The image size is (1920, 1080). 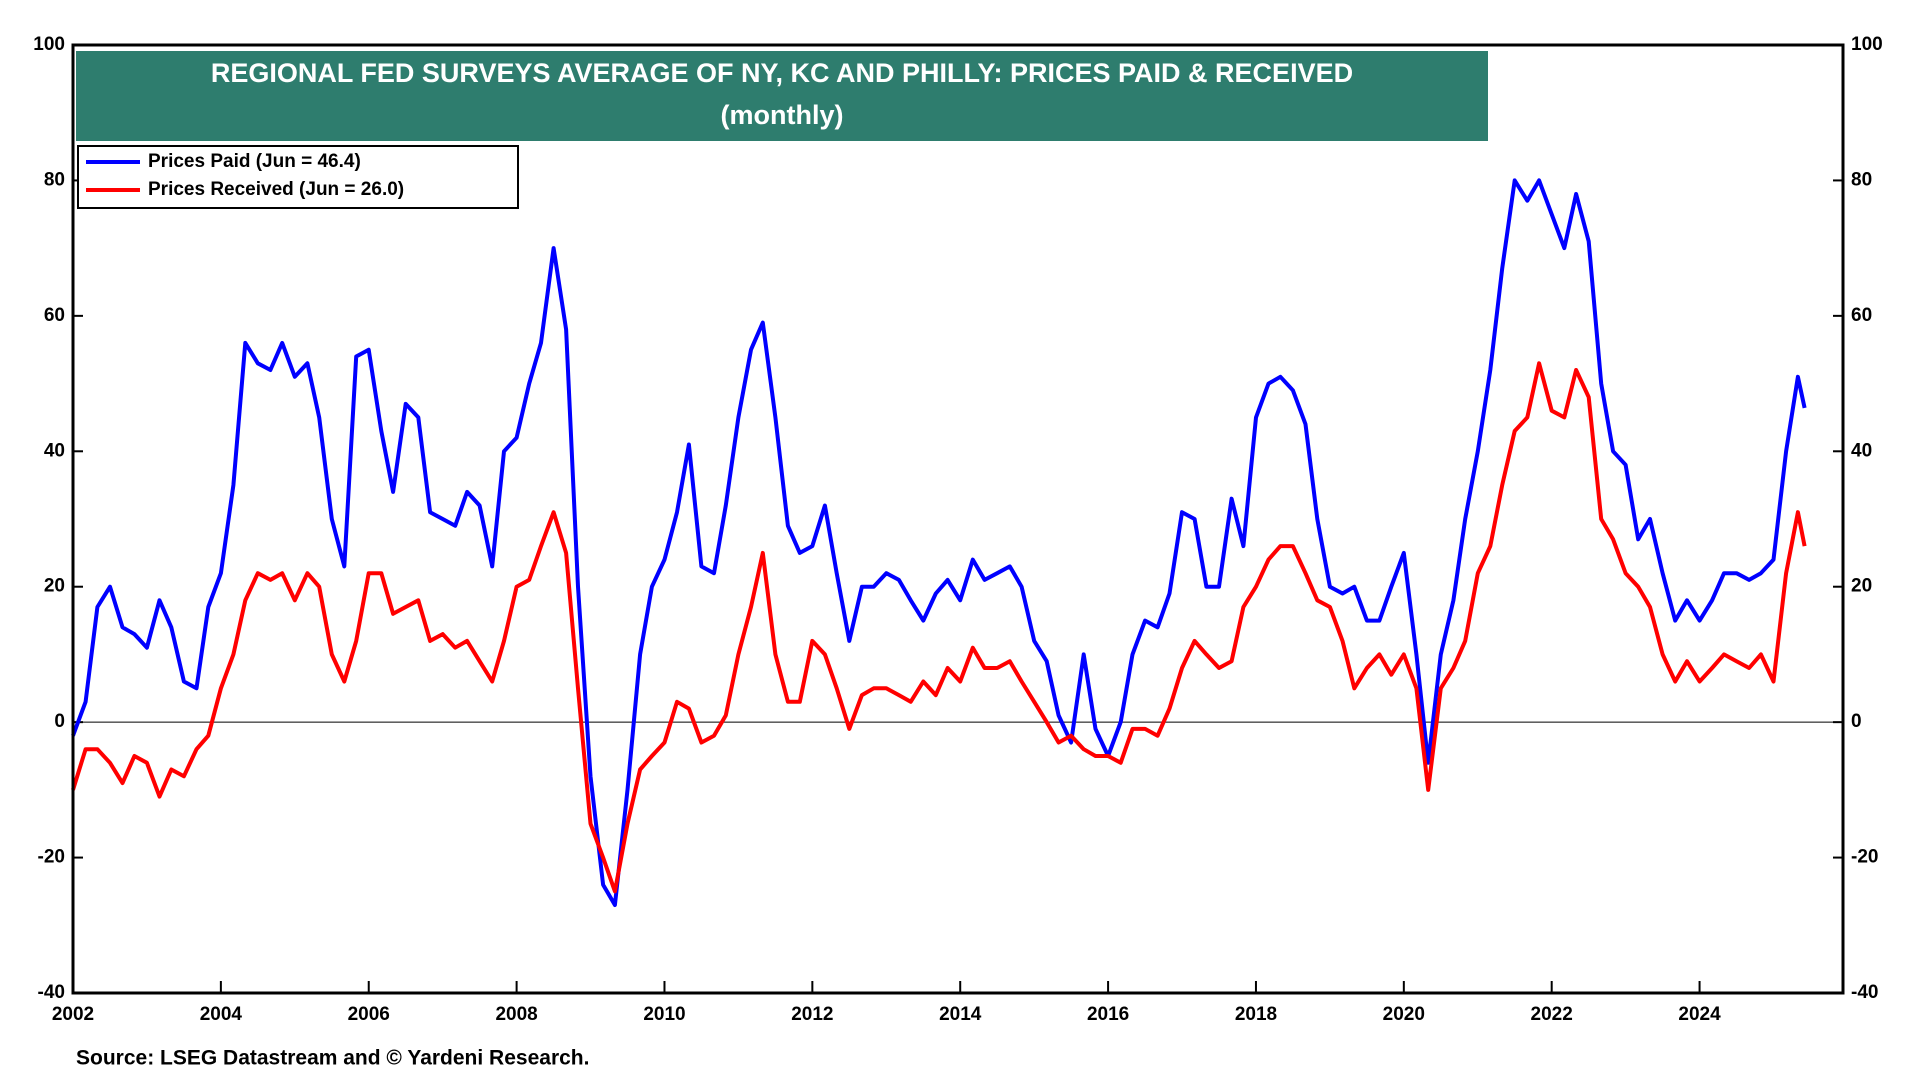 What do you see at coordinates (1256, 1014) in the screenshot?
I see `x-tick-label: 2018` at bounding box center [1256, 1014].